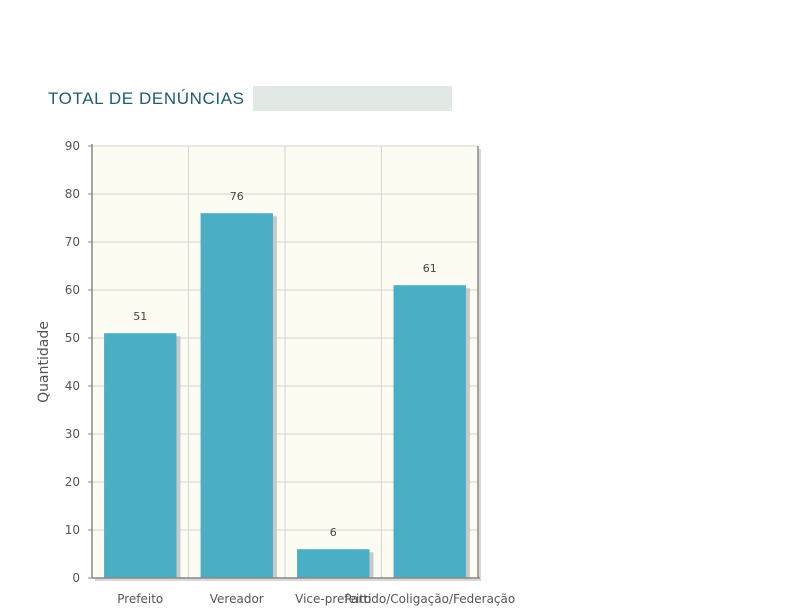 This screenshot has width=809, height=615. What do you see at coordinates (72, 530) in the screenshot?
I see `y-tick-label: 10` at bounding box center [72, 530].